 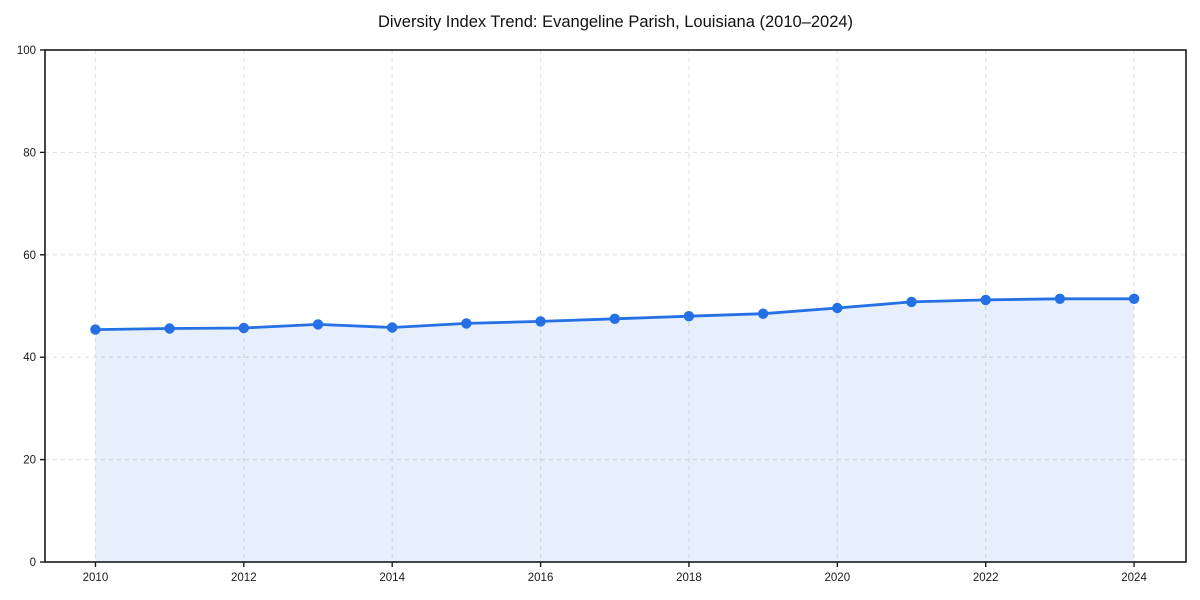 I want to click on data-point-2011, so click(x=169, y=328).